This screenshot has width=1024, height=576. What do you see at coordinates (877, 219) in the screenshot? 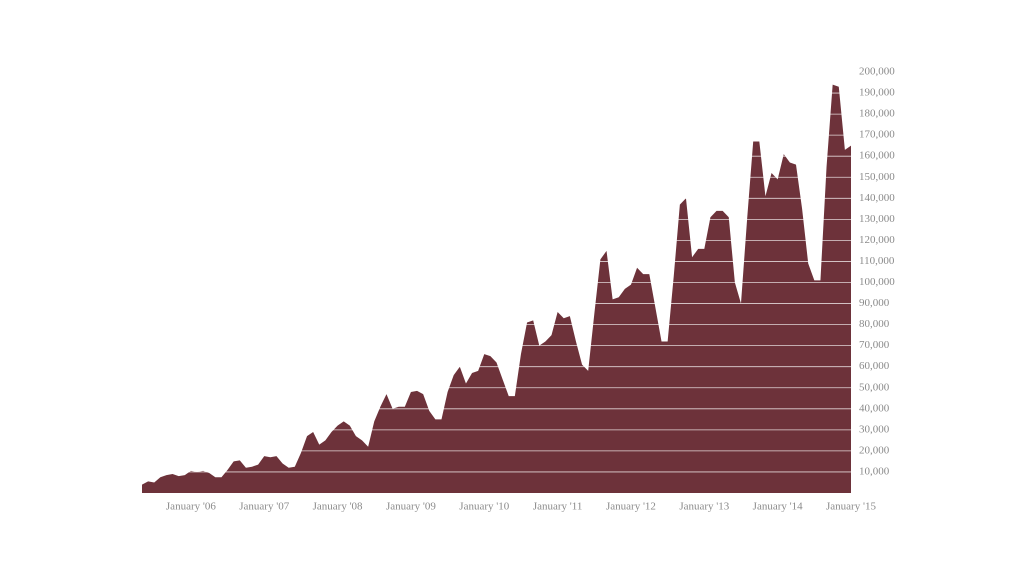
I see `y-tick-label: 130,000` at bounding box center [877, 219].